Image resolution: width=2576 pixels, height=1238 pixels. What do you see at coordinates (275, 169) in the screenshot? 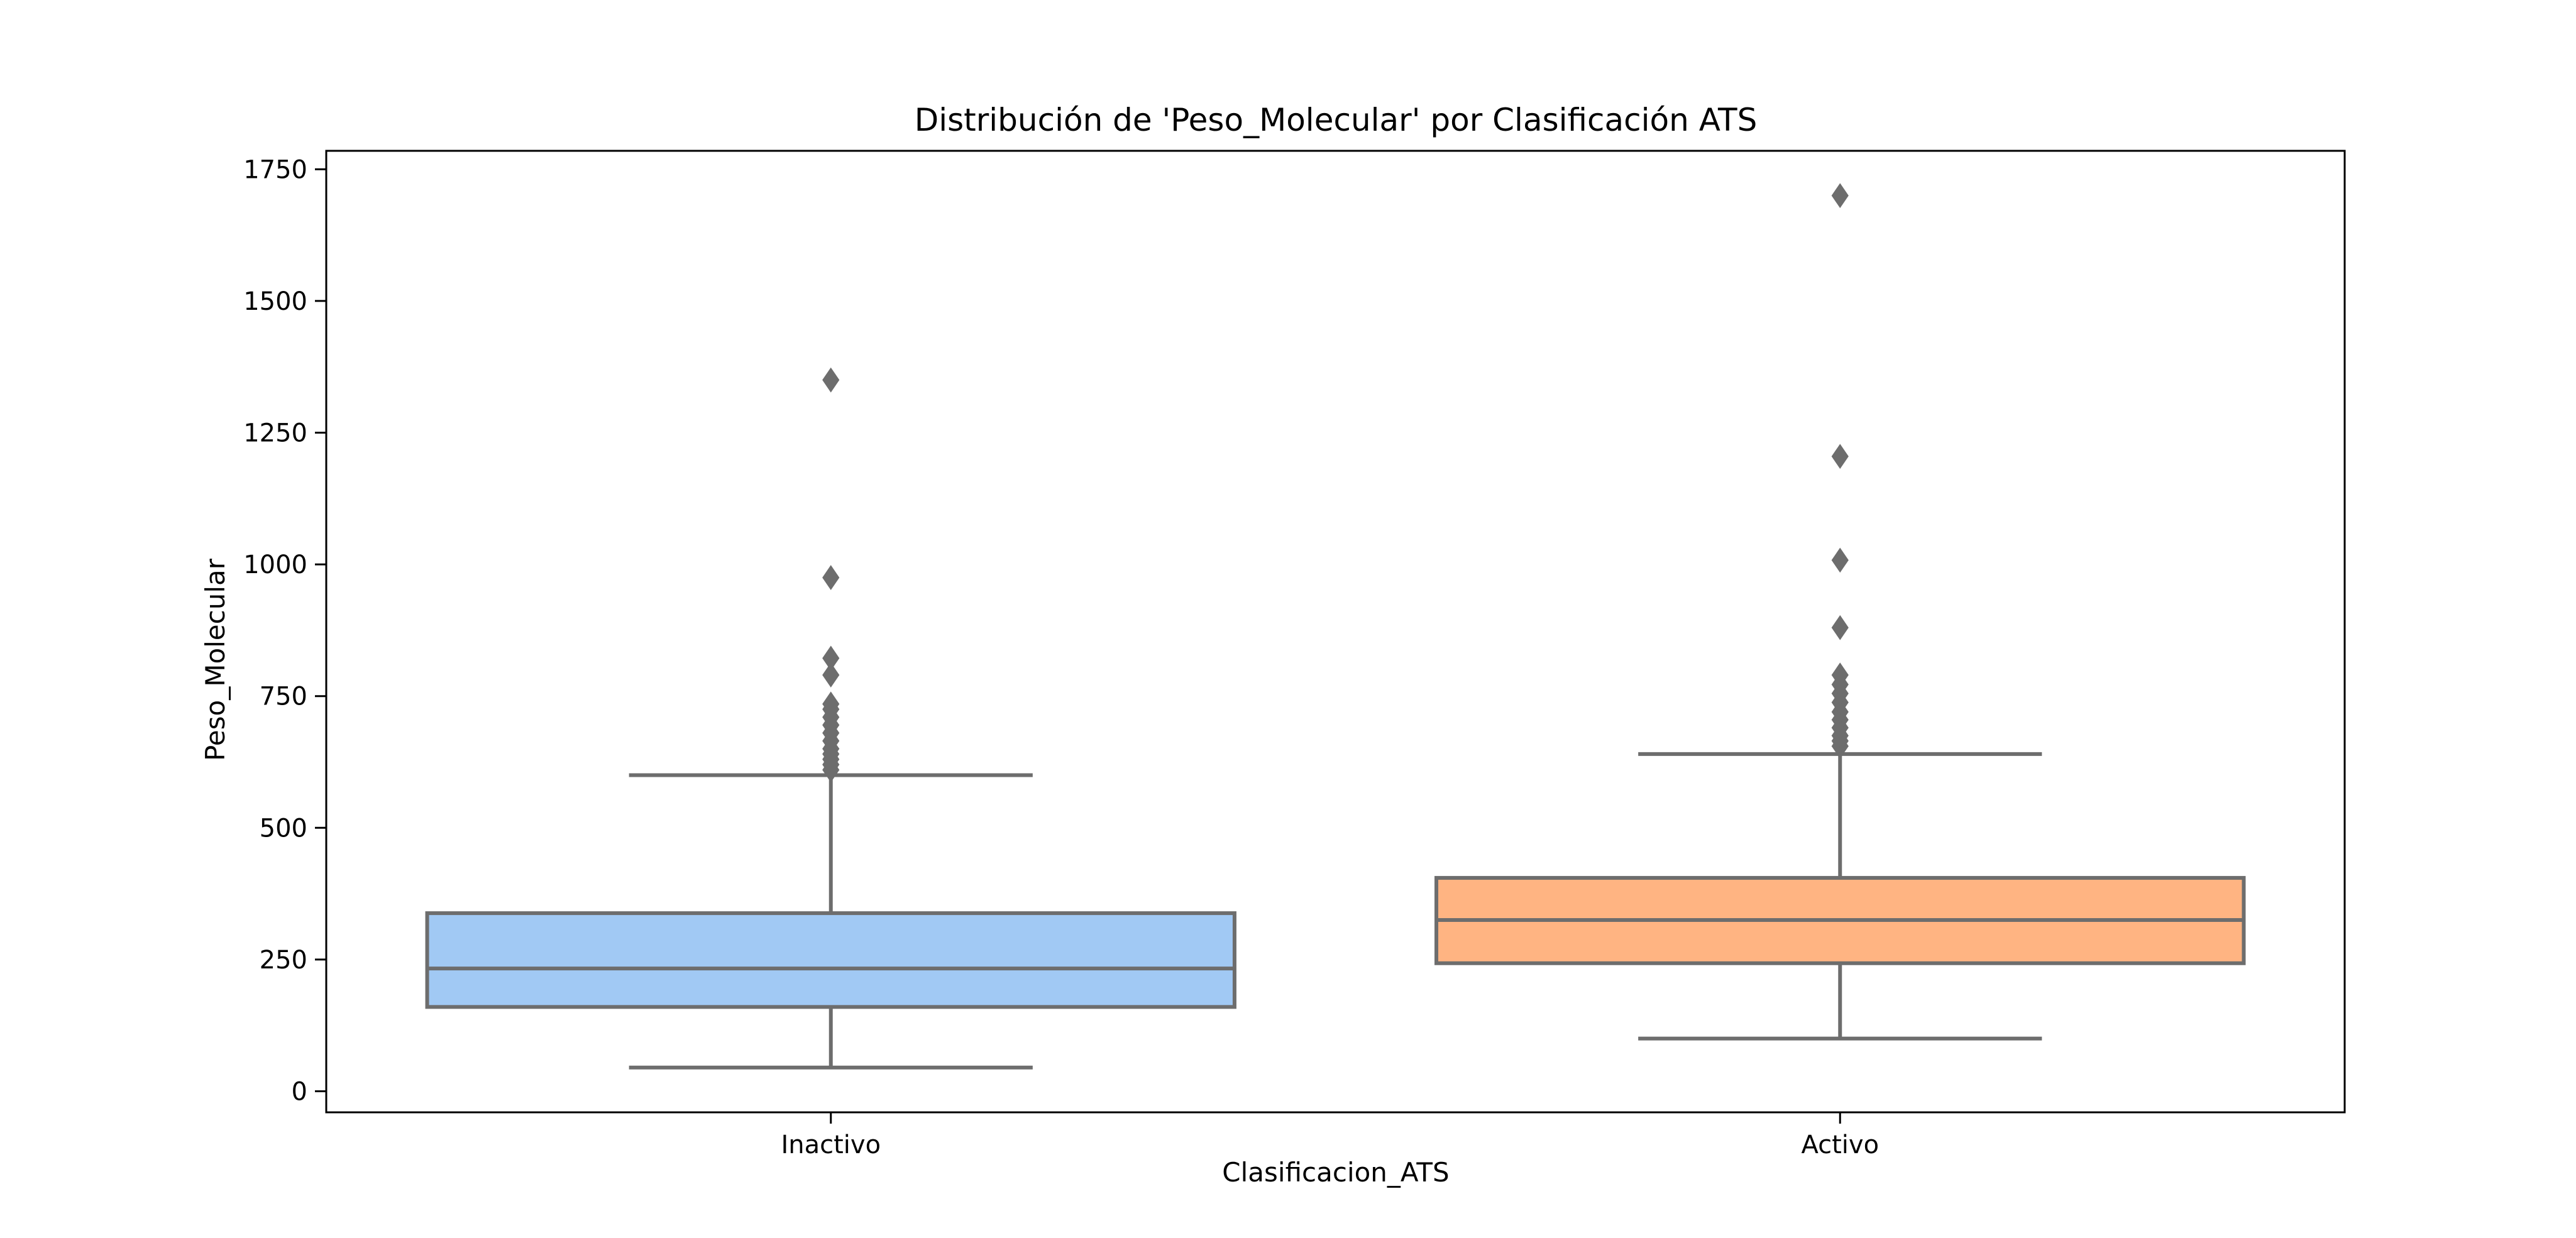
I see `y-tick-label: 1750` at bounding box center [275, 169].